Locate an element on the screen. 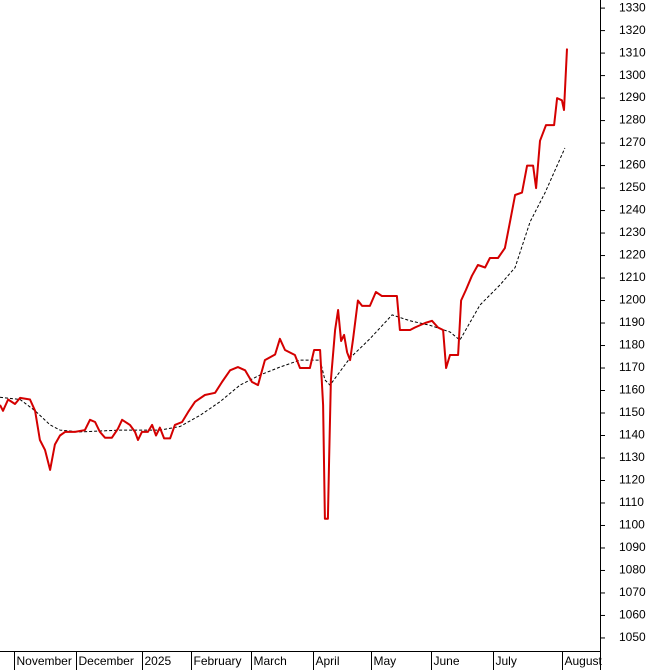 The height and width of the screenshot is (670, 650). y-tick-label: 1240 is located at coordinates (632, 210).